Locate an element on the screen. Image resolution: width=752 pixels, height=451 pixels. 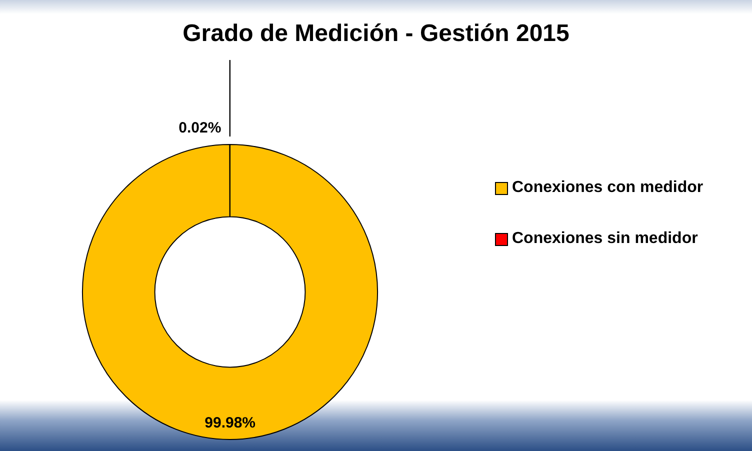
legend-label: Conexiones con medidor is located at coordinates (608, 188).